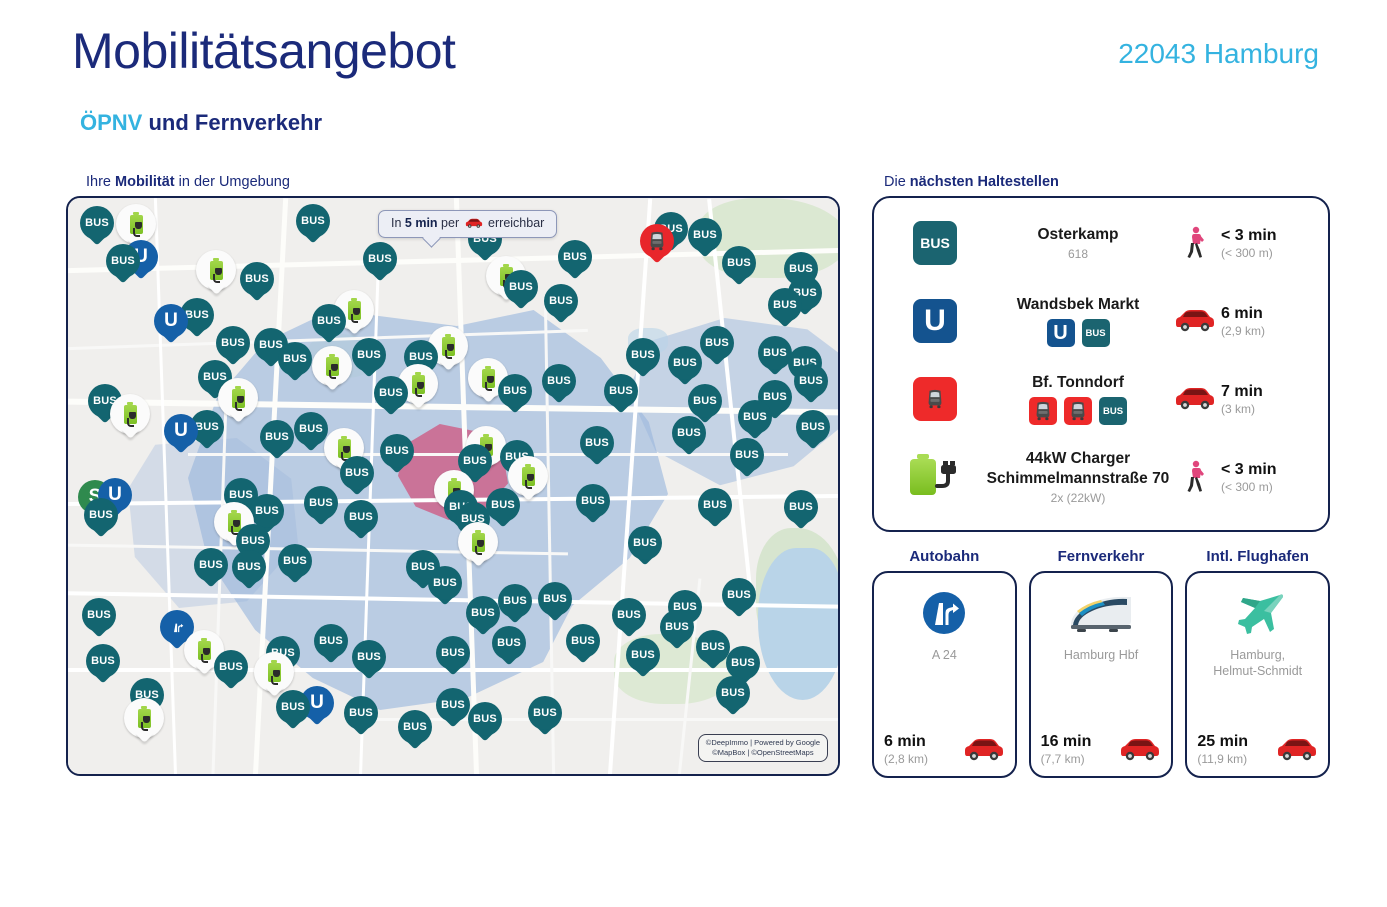  I want to click on connectivity-card: Hamburg Hbf 16 min (7,7 km), so click(1101, 674).